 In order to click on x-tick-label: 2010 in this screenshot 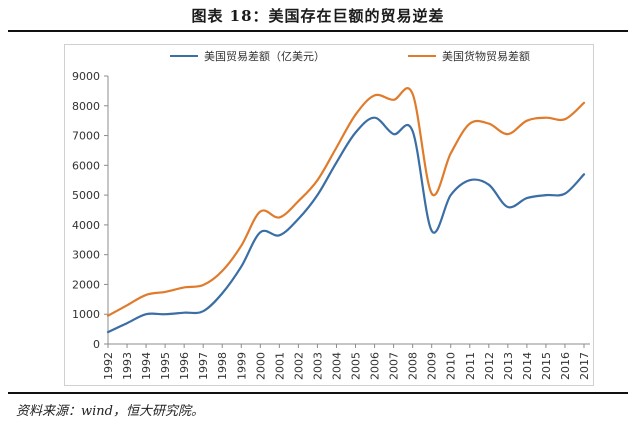, I will do `click(451, 366)`.